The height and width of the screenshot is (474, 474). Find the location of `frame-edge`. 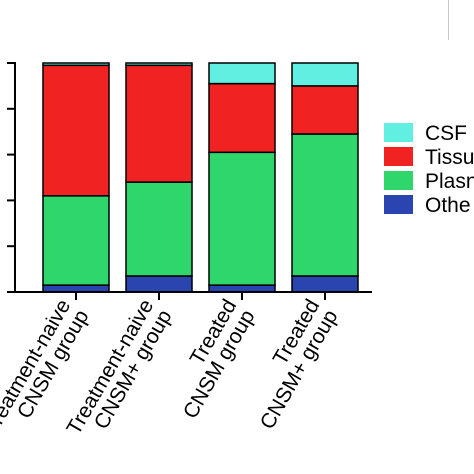

frame-edge is located at coordinates (224, 20).